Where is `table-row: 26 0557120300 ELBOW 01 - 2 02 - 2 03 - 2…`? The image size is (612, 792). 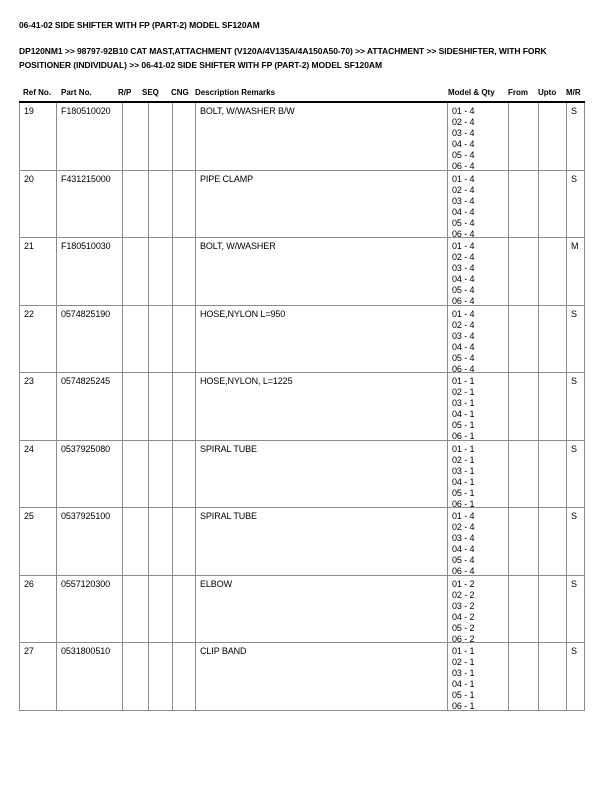 table-row: 26 0557120300 ELBOW 01 - 2 02 - 2 03 - 2… is located at coordinates (302, 609).